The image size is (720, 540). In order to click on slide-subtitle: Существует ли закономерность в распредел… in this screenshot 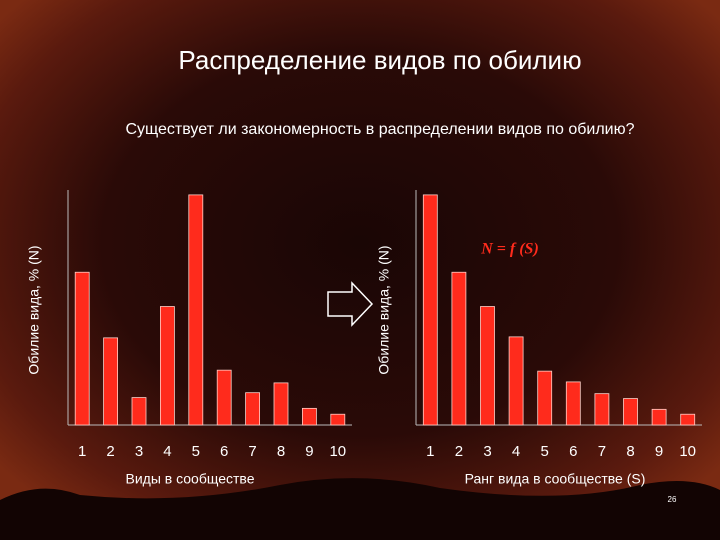, I will do `click(379, 129)`.